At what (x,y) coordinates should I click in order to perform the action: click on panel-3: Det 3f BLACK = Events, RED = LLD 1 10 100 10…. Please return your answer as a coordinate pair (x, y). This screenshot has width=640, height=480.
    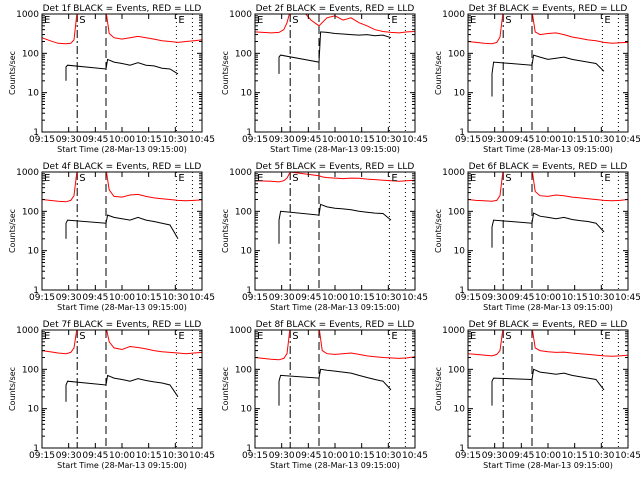
    Looking at the image, I should click on (537, 79).